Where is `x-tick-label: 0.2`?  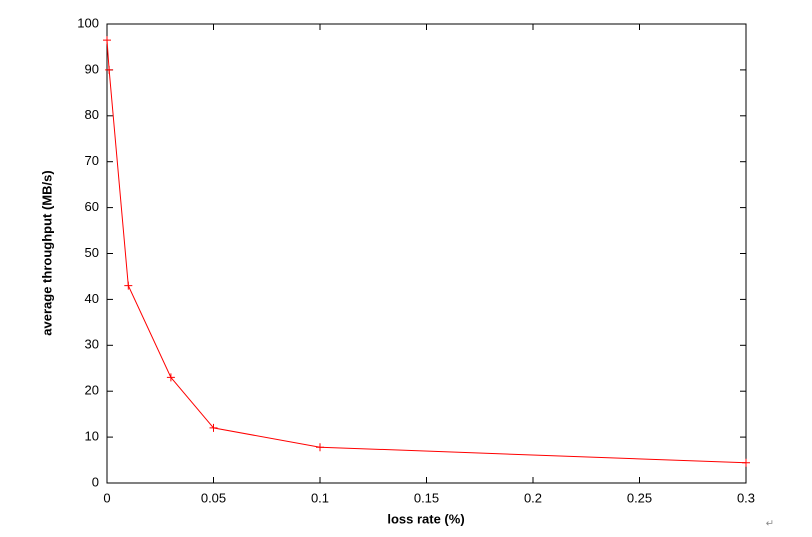 x-tick-label: 0.2 is located at coordinates (533, 497).